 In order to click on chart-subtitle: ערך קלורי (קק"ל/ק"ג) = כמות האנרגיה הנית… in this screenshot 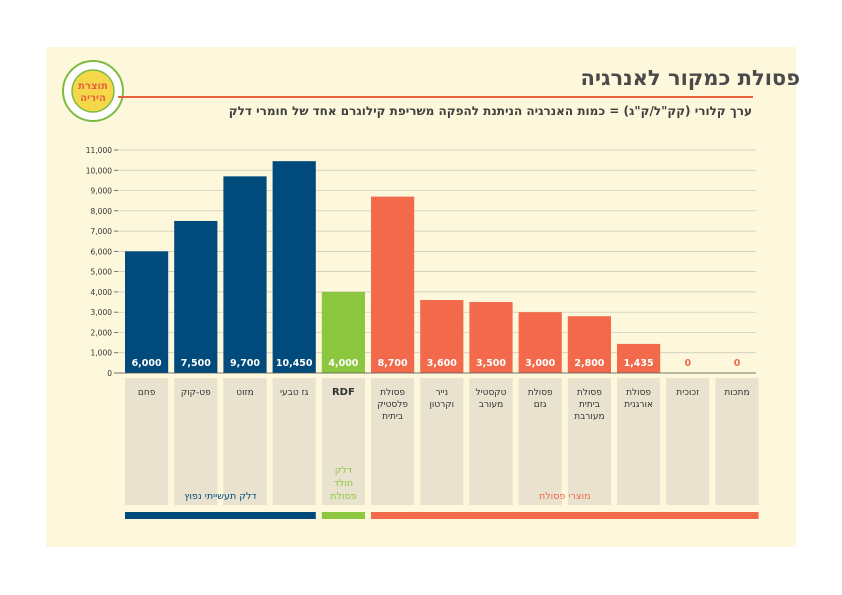, I will do `click(490, 111)`.